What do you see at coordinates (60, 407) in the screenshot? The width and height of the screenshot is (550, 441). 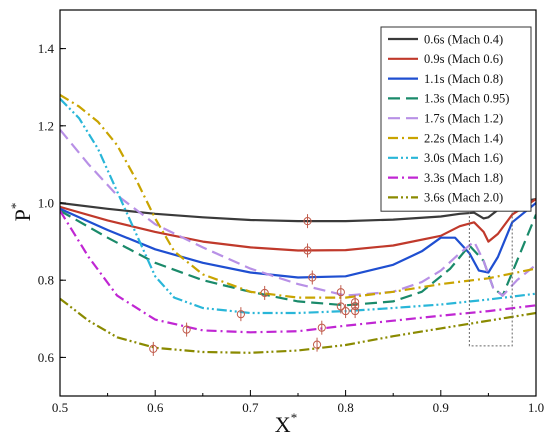 I see `x-tick-label-0: 0.5` at bounding box center [60, 407].